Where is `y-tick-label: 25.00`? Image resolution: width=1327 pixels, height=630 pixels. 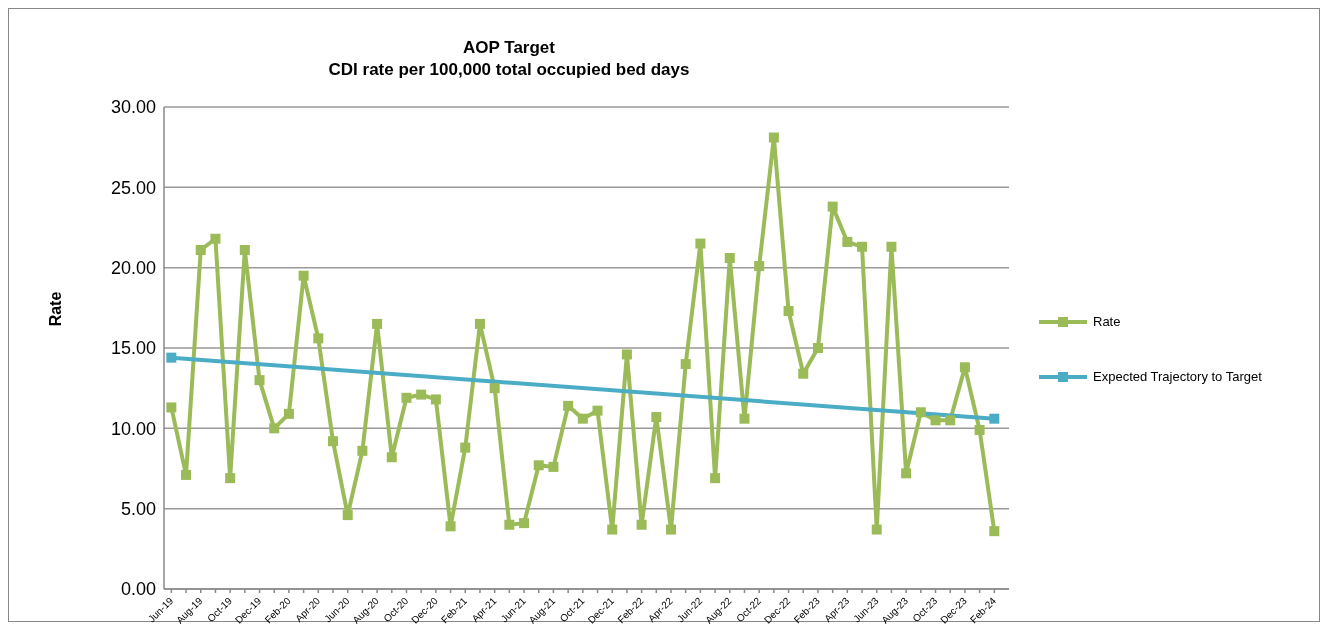 y-tick-label: 25.00 is located at coordinates (133, 187).